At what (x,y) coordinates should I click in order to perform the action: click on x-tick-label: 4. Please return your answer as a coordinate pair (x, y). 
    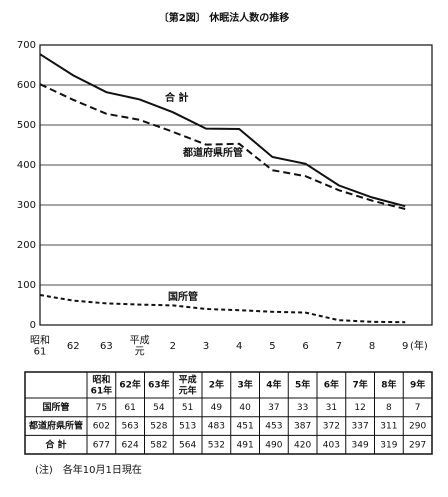
    Looking at the image, I should click on (239, 346).